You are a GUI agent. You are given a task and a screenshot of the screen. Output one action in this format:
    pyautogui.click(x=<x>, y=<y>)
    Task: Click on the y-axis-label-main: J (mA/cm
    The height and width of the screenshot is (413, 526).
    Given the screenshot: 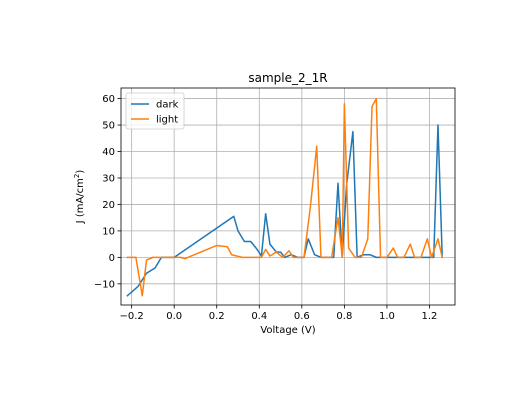 What is the action you would take?
    pyautogui.click(x=80, y=201)
    